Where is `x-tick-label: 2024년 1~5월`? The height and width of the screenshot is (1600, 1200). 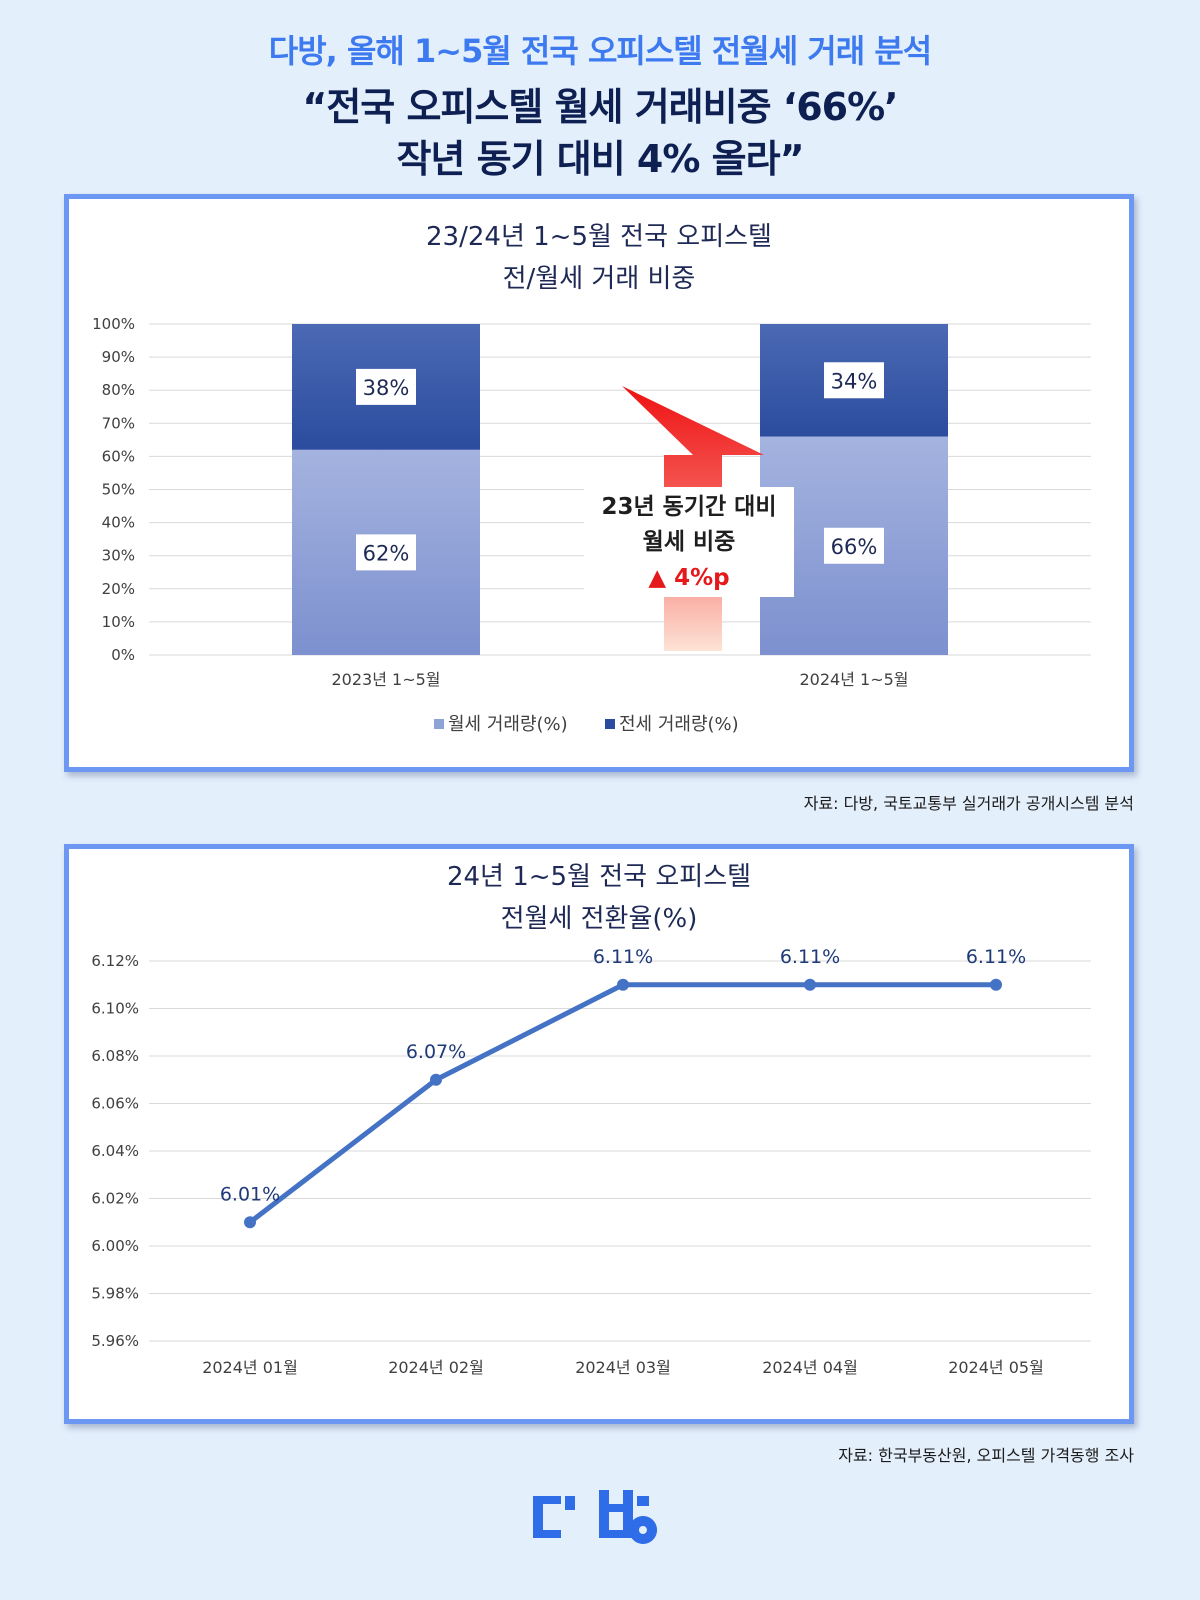
x-tick-label: 2024년 1~5월 is located at coordinates (853, 679).